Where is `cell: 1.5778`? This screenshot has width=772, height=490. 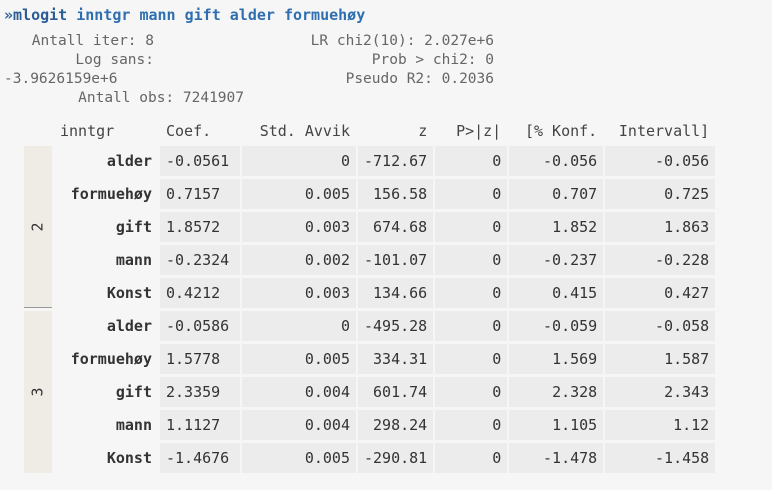 cell: 1.5778 is located at coordinates (200, 359).